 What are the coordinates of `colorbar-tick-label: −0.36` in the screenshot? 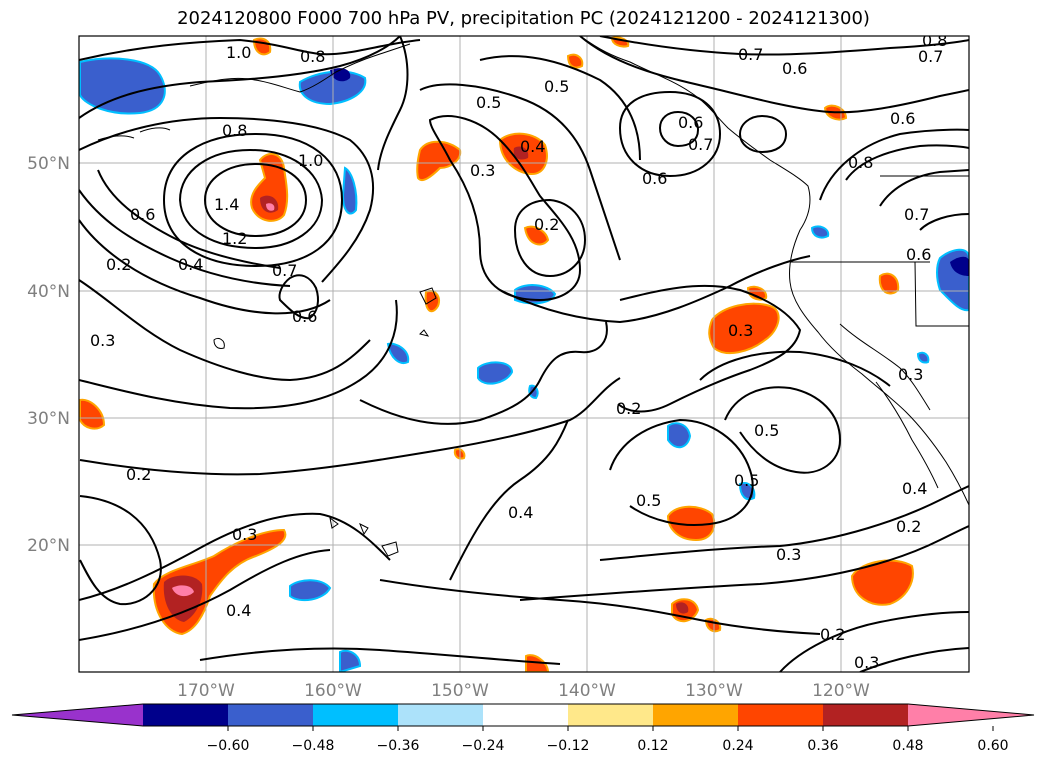 It's located at (398, 746).